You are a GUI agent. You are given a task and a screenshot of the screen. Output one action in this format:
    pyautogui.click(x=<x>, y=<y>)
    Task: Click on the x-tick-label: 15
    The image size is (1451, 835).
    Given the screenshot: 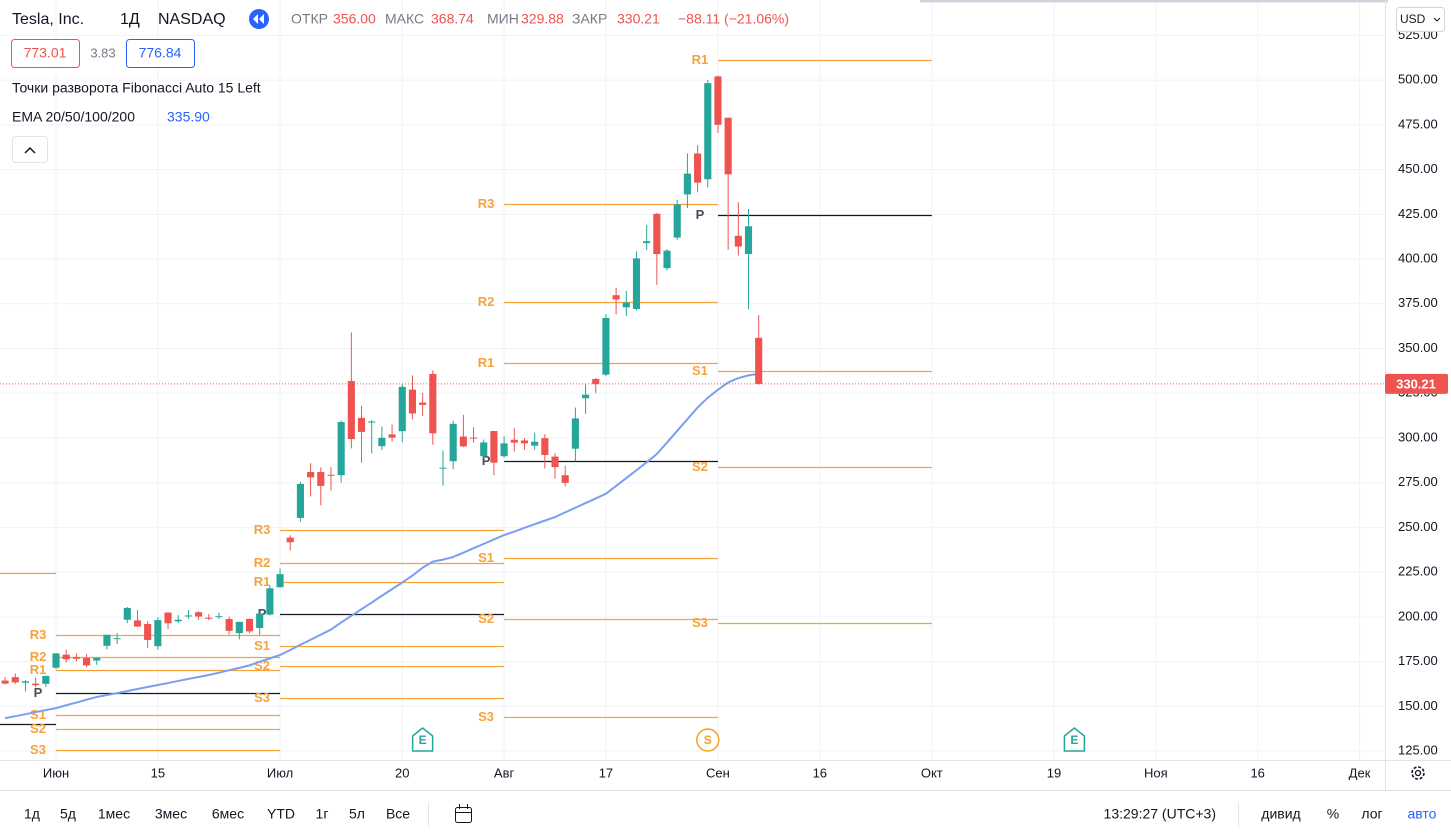 What is the action you would take?
    pyautogui.click(x=158, y=772)
    